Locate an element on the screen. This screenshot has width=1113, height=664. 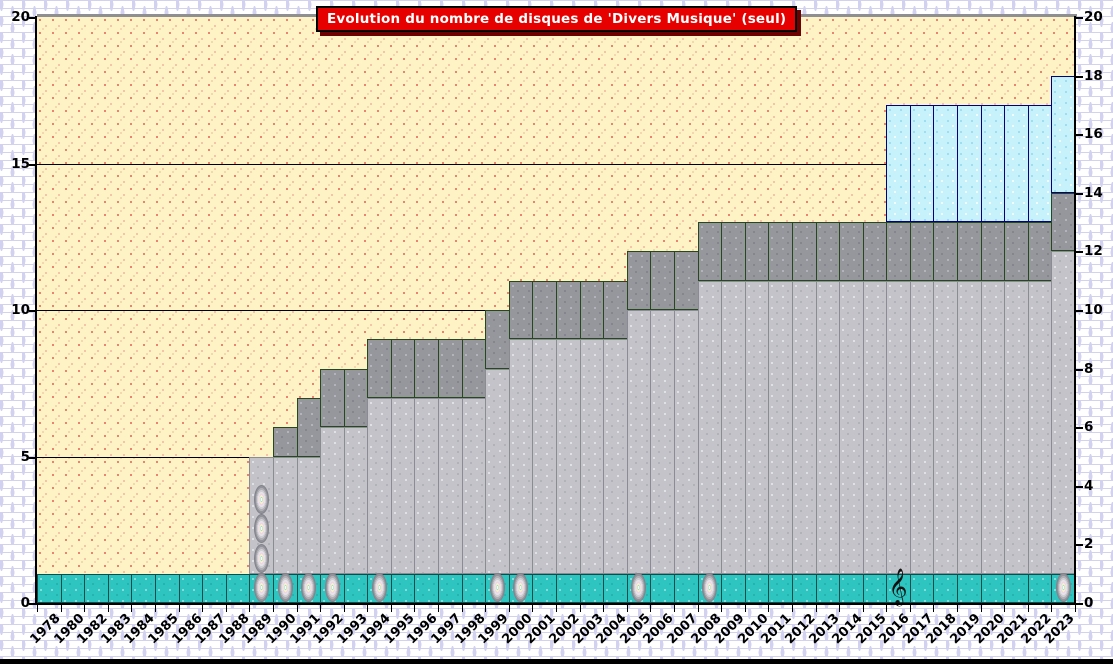
bar-segment-teal-base-band-2003 is located at coordinates (592, 588).